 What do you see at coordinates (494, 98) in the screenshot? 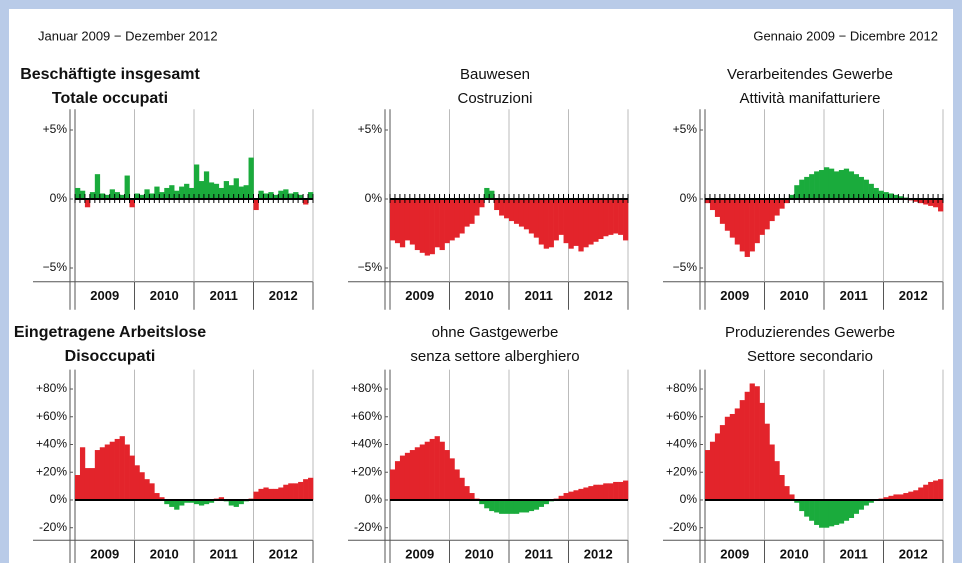
I see `chart-subtitle: Costruzioni` at bounding box center [494, 98].